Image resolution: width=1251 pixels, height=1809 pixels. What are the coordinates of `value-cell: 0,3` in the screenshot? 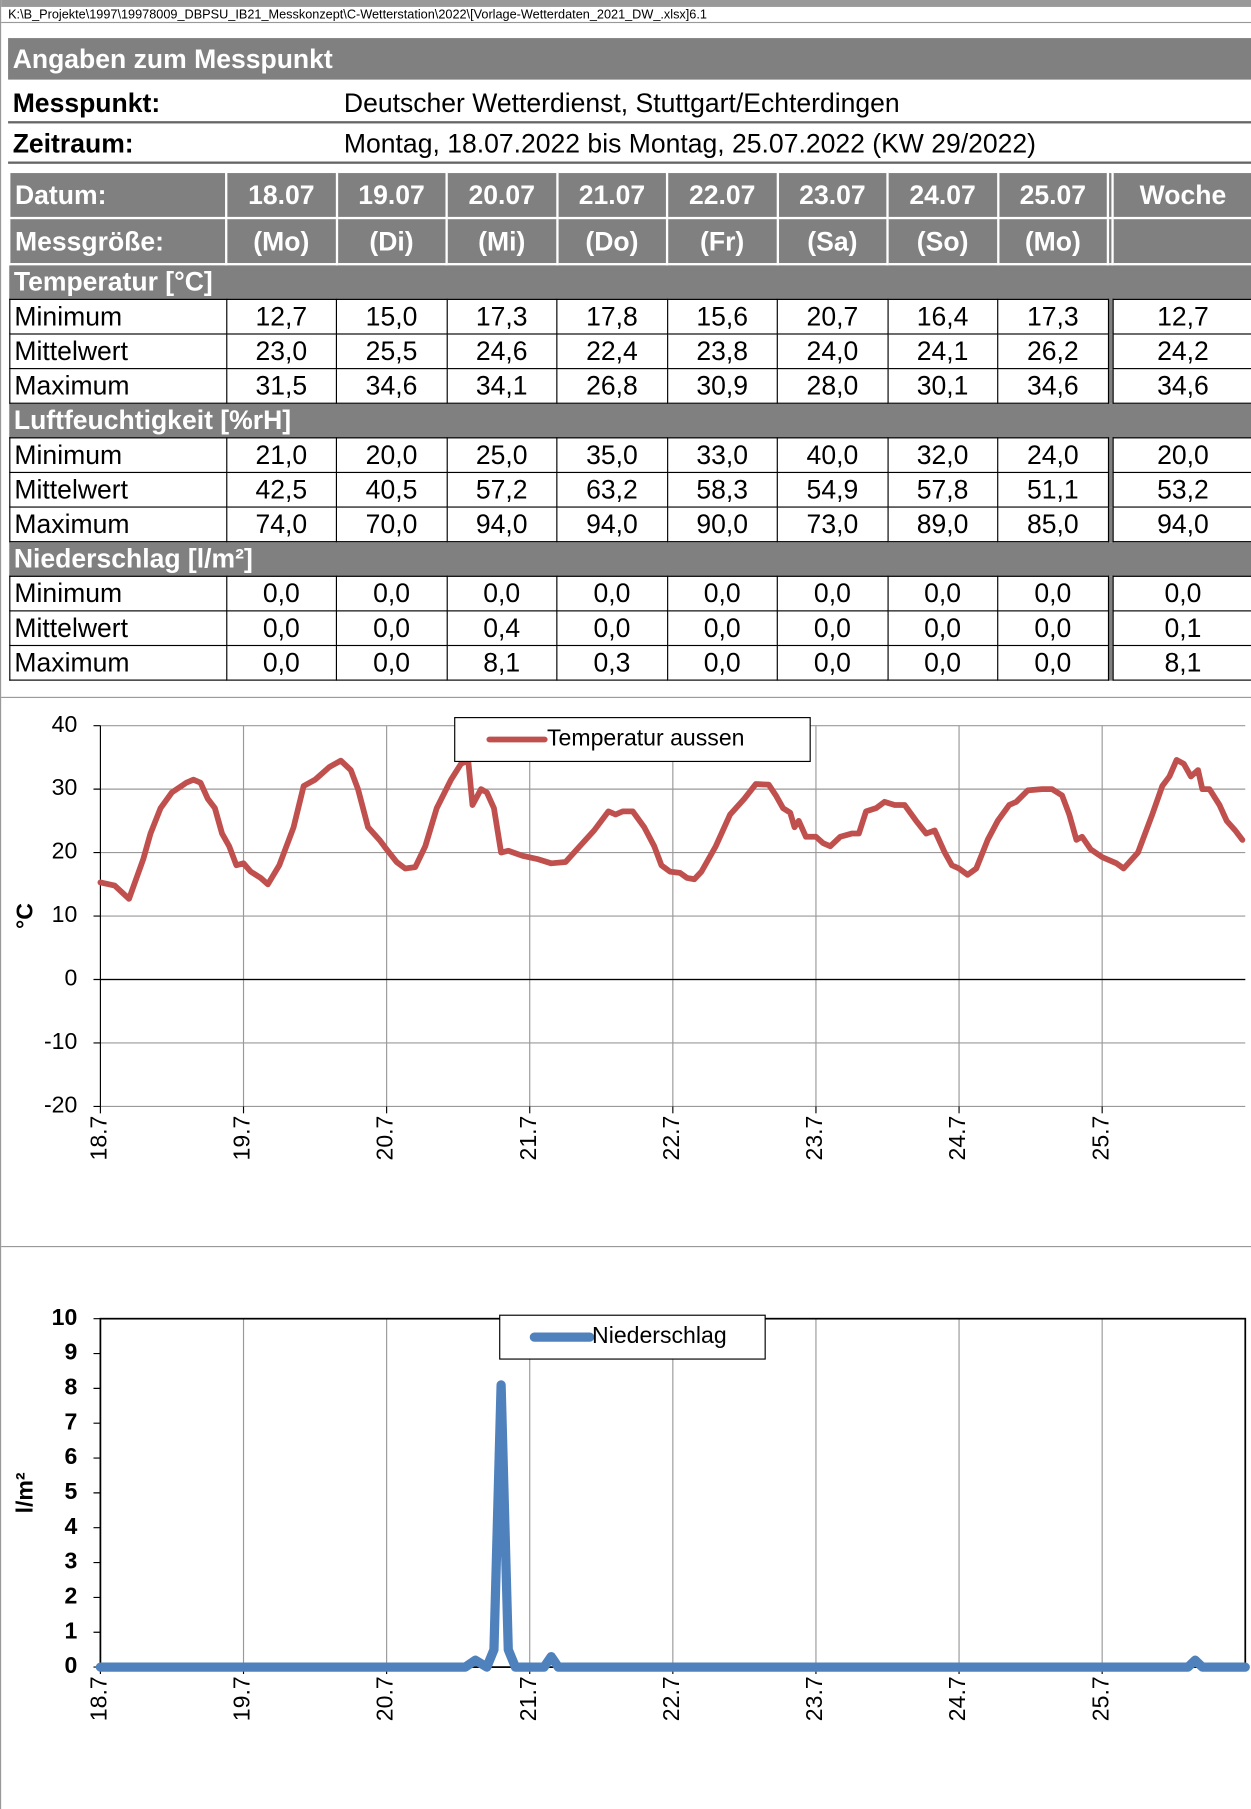 It's located at (612, 662).